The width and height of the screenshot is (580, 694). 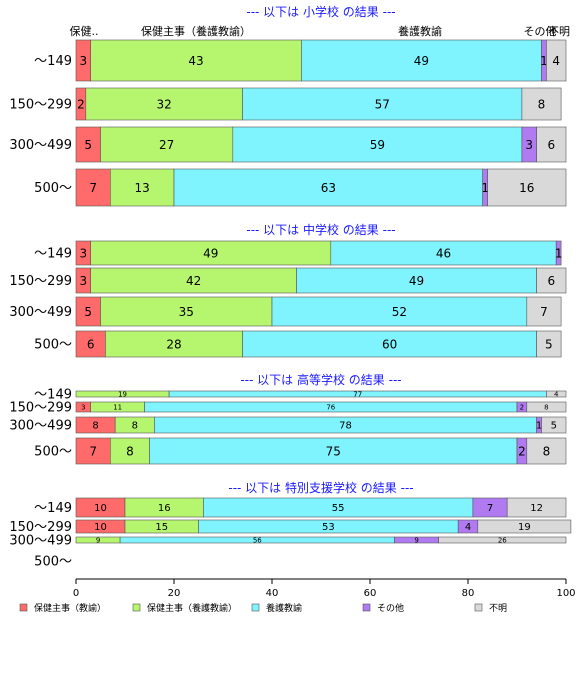 I want to click on section-title: --- 以下は 小学校 の結果 ---, so click(x=320, y=11).